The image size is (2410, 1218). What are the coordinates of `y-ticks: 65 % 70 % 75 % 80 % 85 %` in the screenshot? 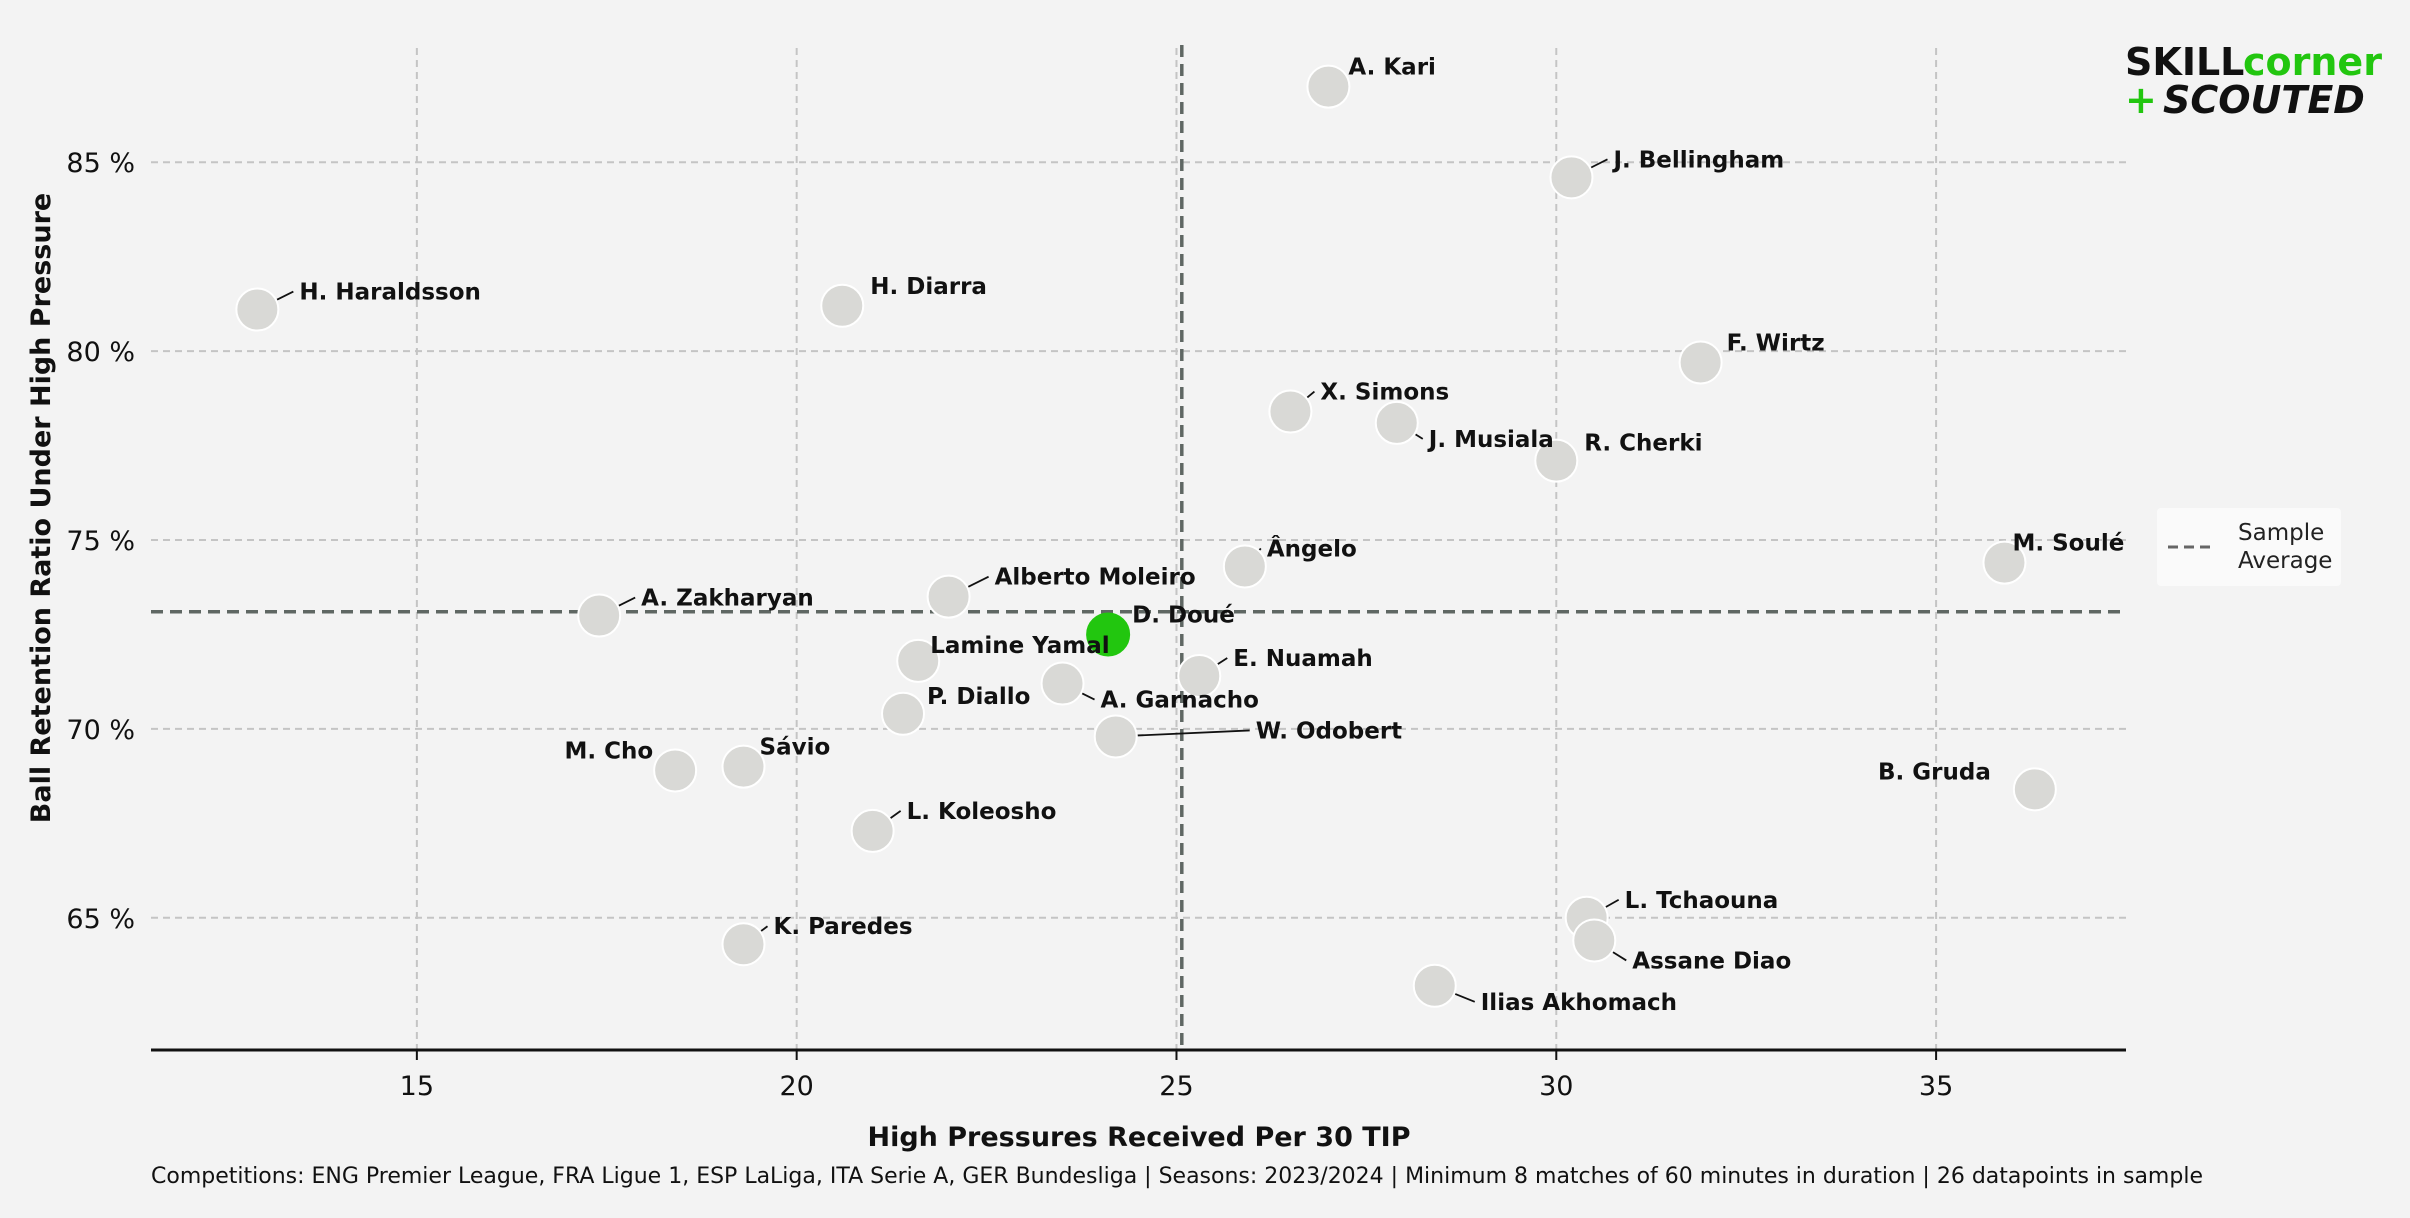 It's located at (100, 541).